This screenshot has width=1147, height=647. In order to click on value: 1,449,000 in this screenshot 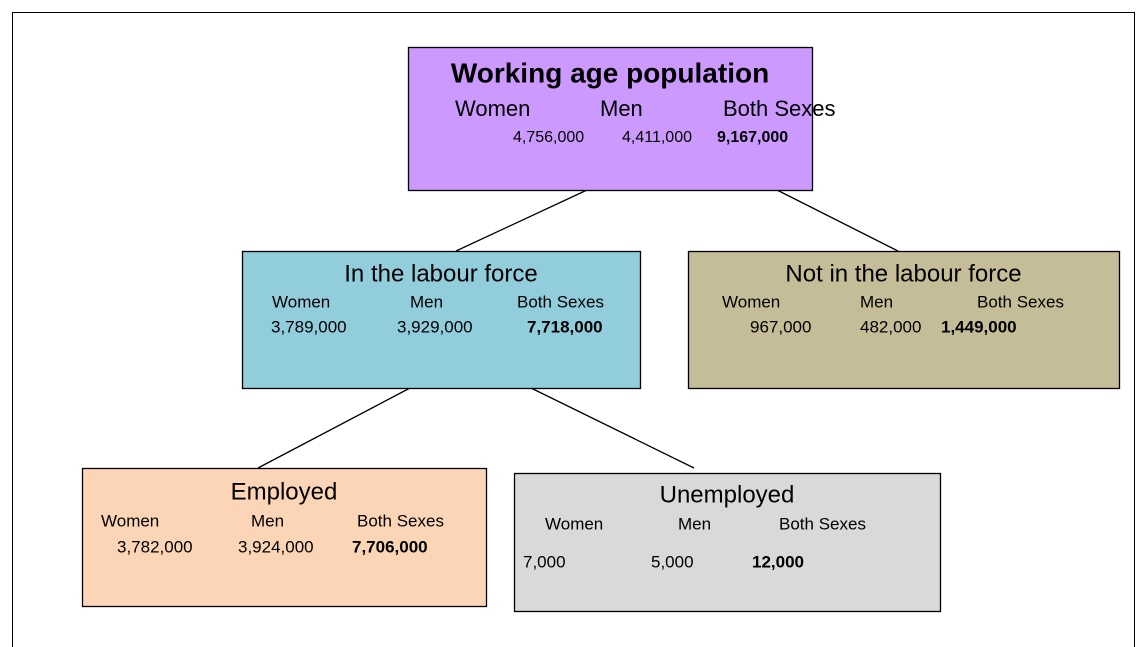, I will do `click(979, 326)`.